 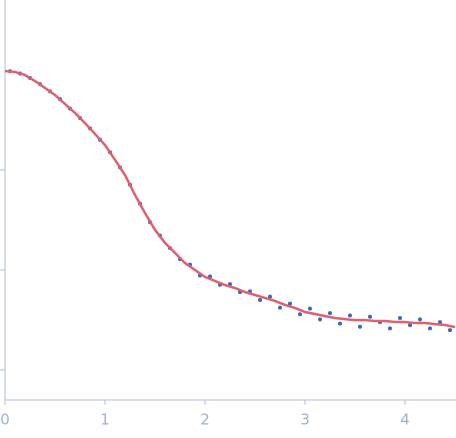 I want to click on x-tick-label: 1, so click(x=105, y=420).